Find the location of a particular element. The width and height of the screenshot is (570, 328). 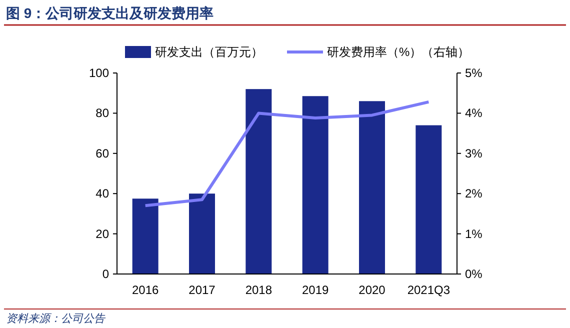

y2-tick-label: 3% is located at coordinates (474, 153).